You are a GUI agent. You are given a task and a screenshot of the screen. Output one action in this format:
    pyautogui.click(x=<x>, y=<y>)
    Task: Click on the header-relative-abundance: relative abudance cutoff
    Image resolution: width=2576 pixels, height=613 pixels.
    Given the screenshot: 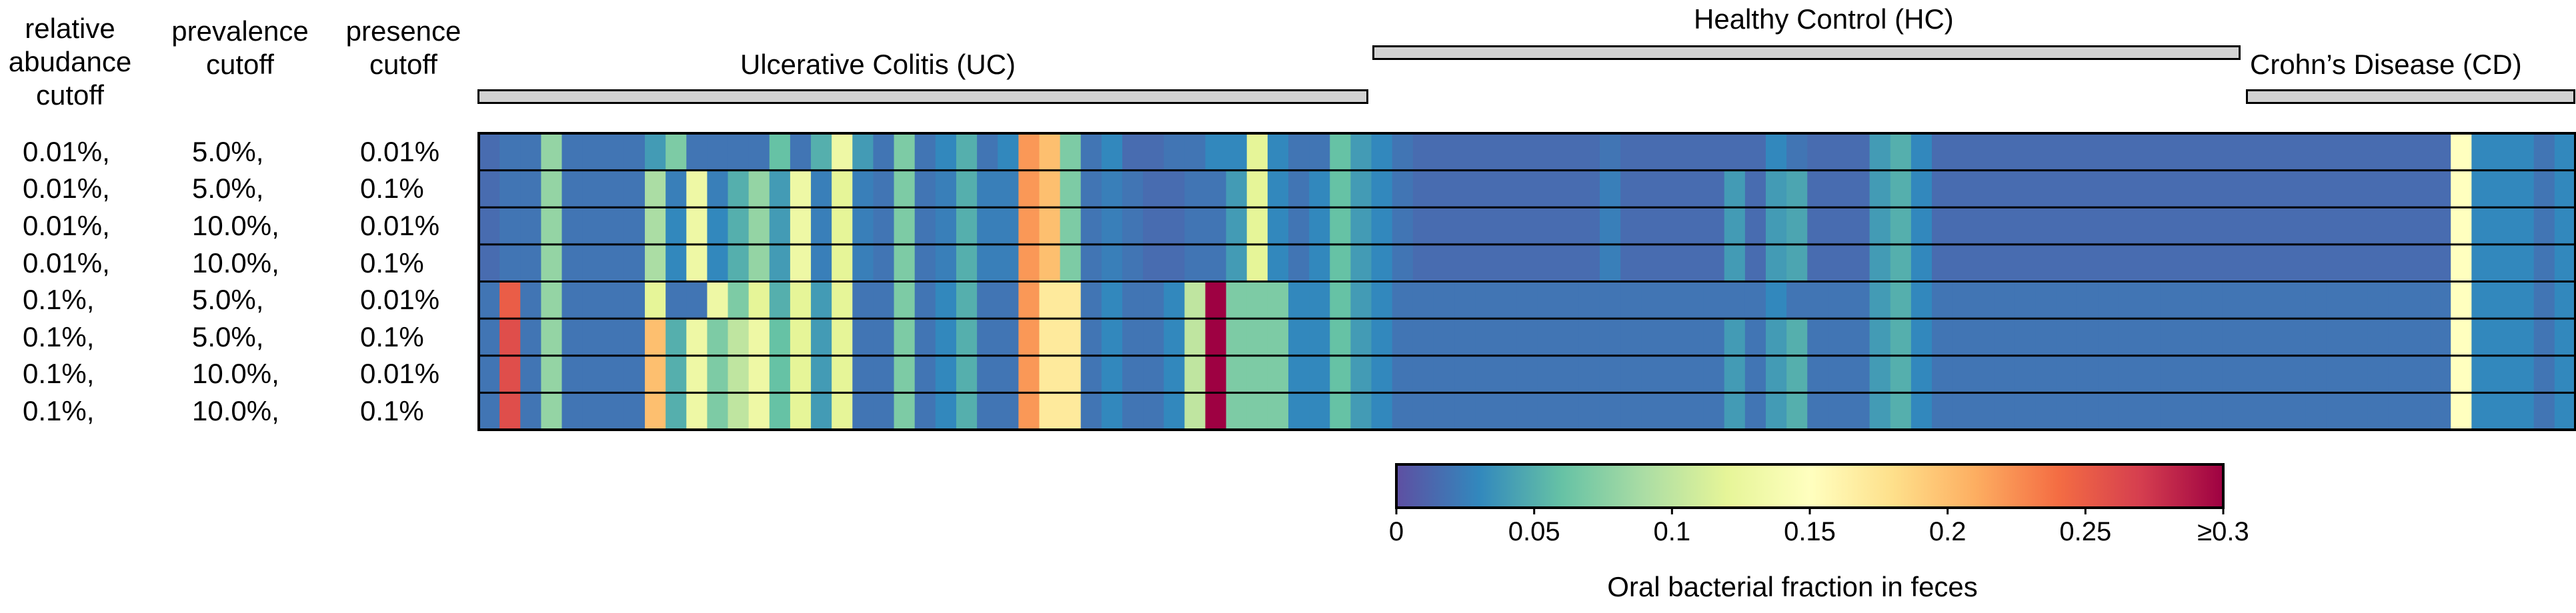 What is the action you would take?
    pyautogui.click(x=70, y=62)
    